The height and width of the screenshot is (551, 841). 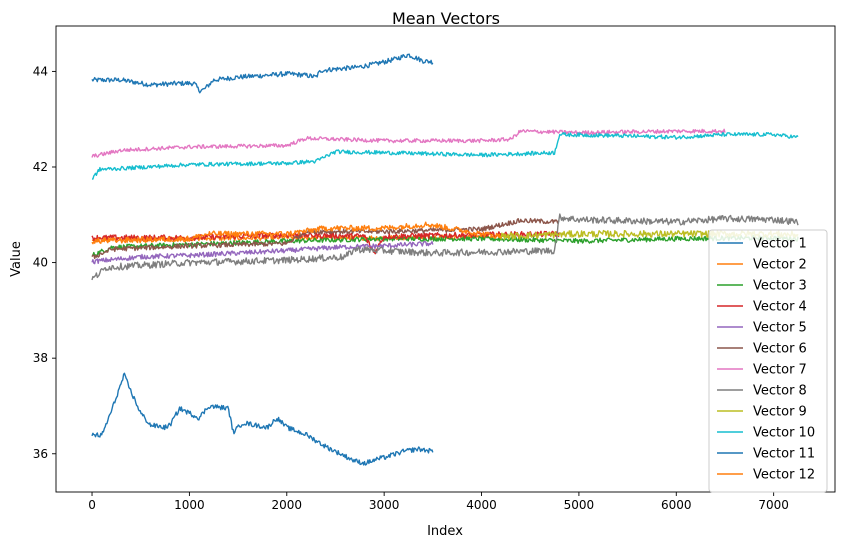 I want to click on legend-label: Vector 8, so click(x=780, y=391).